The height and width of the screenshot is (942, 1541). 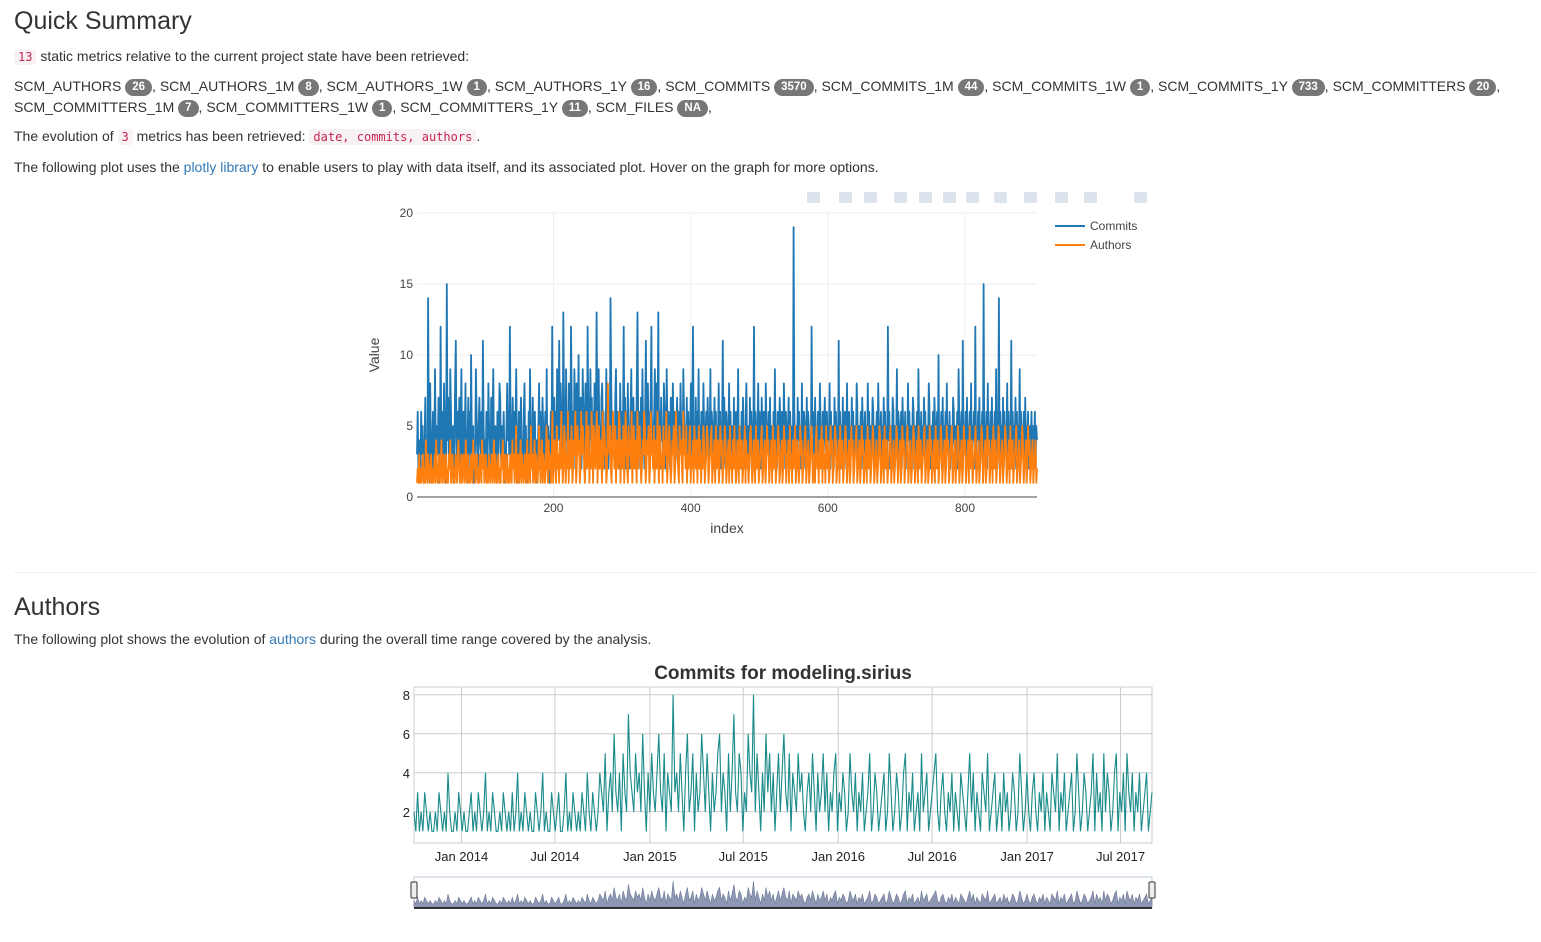 What do you see at coordinates (634, 107) in the screenshot?
I see `metric-name: SCM_FILES` at bounding box center [634, 107].